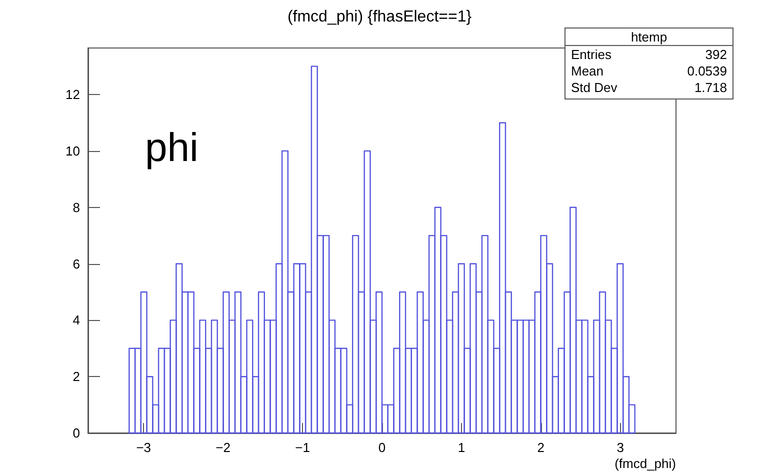  I want to click on x-tick-label: 2, so click(541, 447).